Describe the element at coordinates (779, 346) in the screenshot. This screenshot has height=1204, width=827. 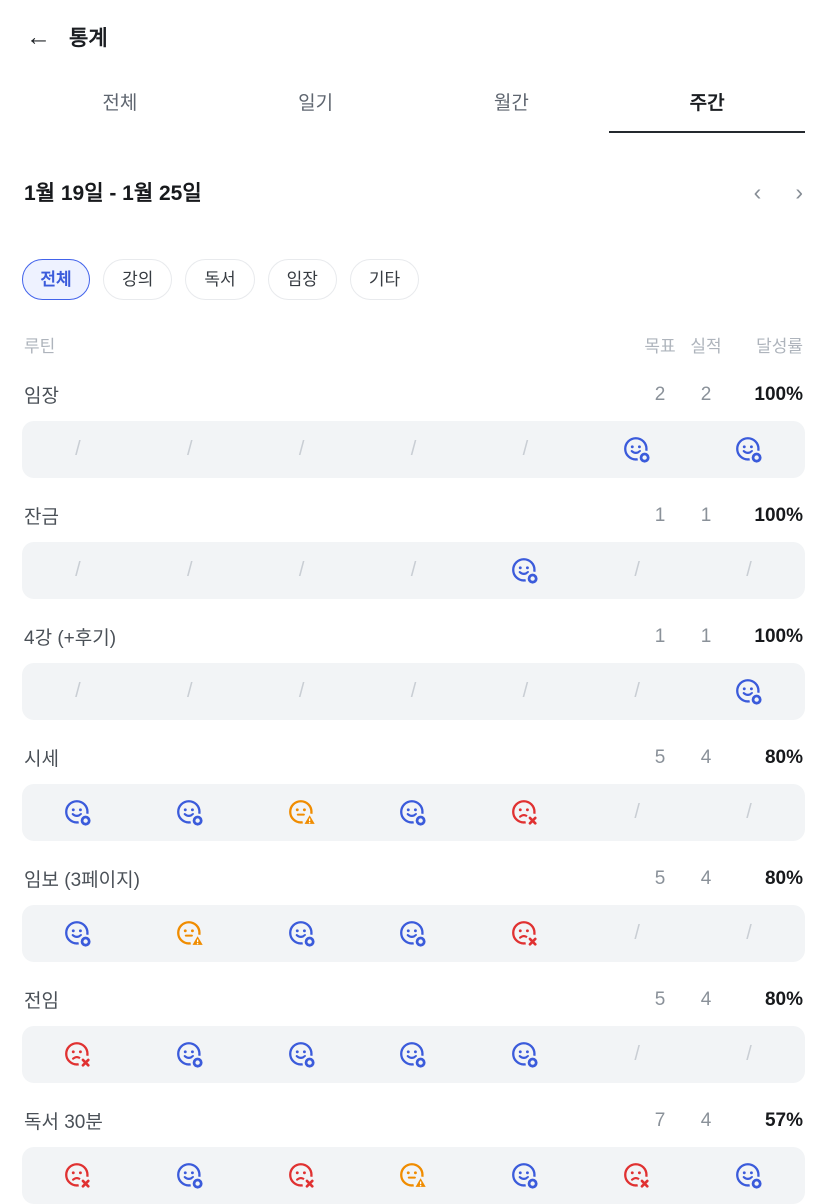
I see `column-header-rate: 달성률` at that location.